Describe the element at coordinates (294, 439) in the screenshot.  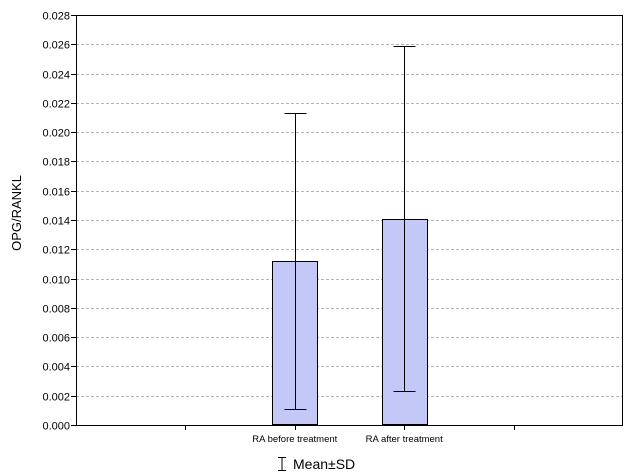
I see `x-tick-label: RA before treatment` at that location.